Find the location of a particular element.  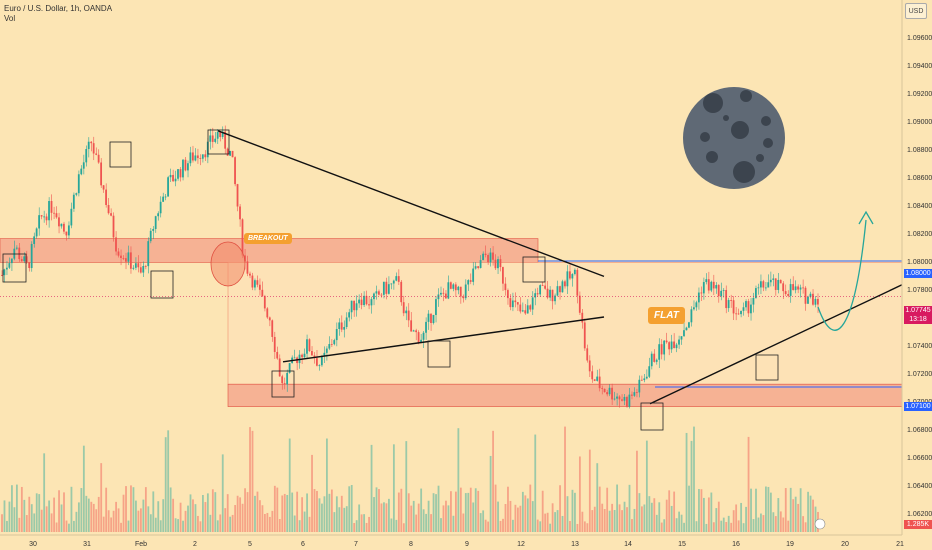

moon-icon is located at coordinates (734, 138).